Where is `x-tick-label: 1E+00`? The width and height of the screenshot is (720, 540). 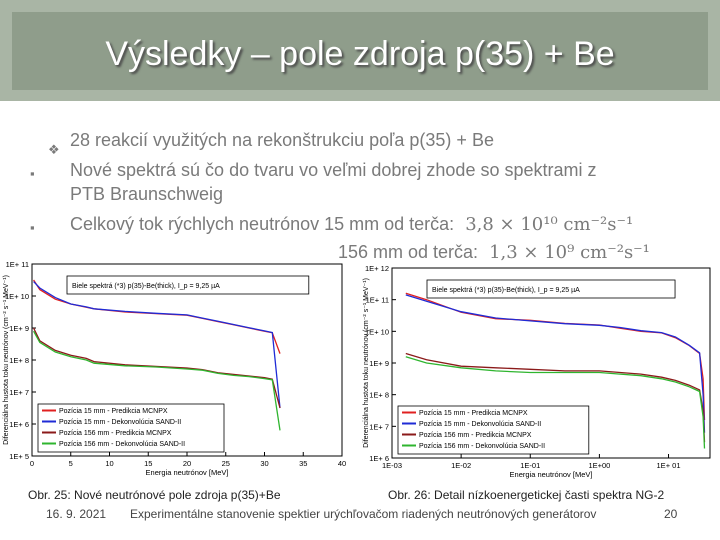
x-tick-label: 1E+00 is located at coordinates (599, 465).